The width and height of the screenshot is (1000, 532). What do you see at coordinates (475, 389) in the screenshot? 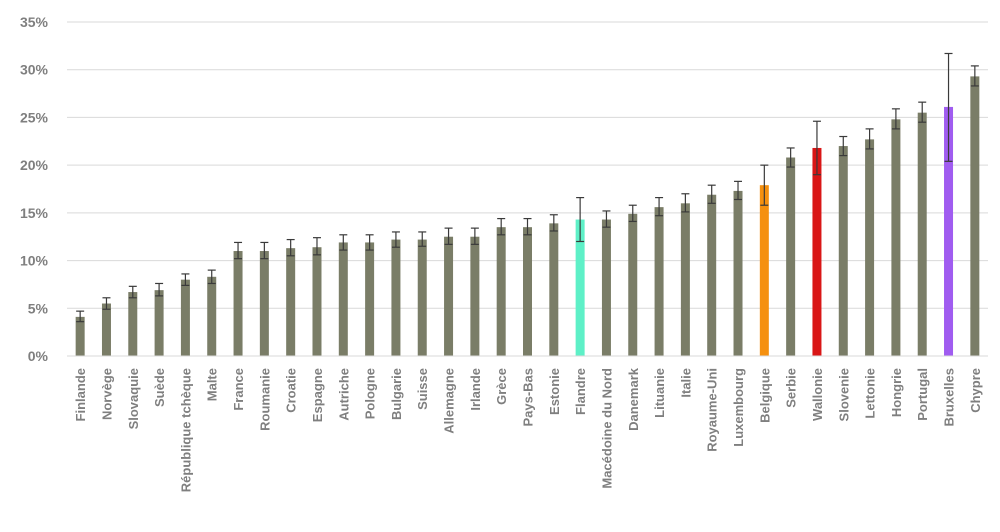
I see `x-category-label: Irlande` at bounding box center [475, 389].